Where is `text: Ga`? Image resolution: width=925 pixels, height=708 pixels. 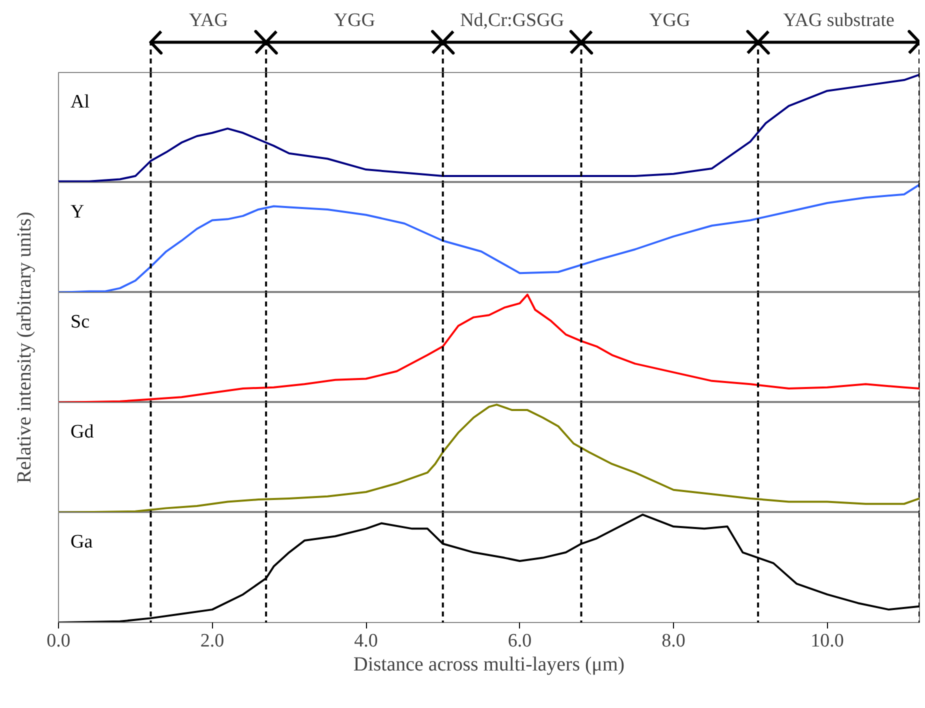
text: Ga is located at coordinates (82, 542).